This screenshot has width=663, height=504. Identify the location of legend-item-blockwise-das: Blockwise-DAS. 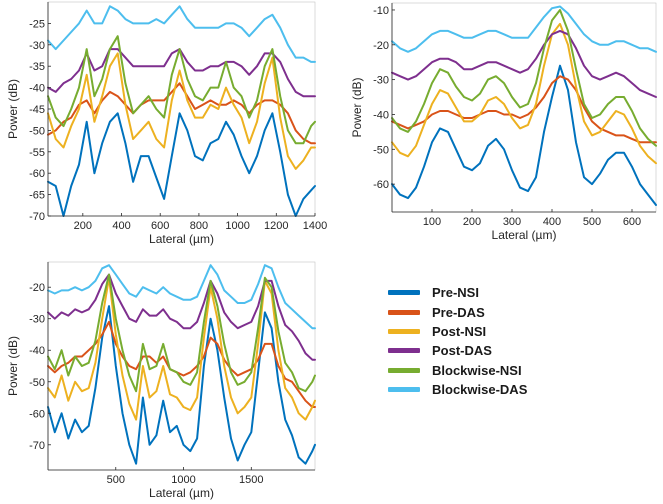
(478, 389).